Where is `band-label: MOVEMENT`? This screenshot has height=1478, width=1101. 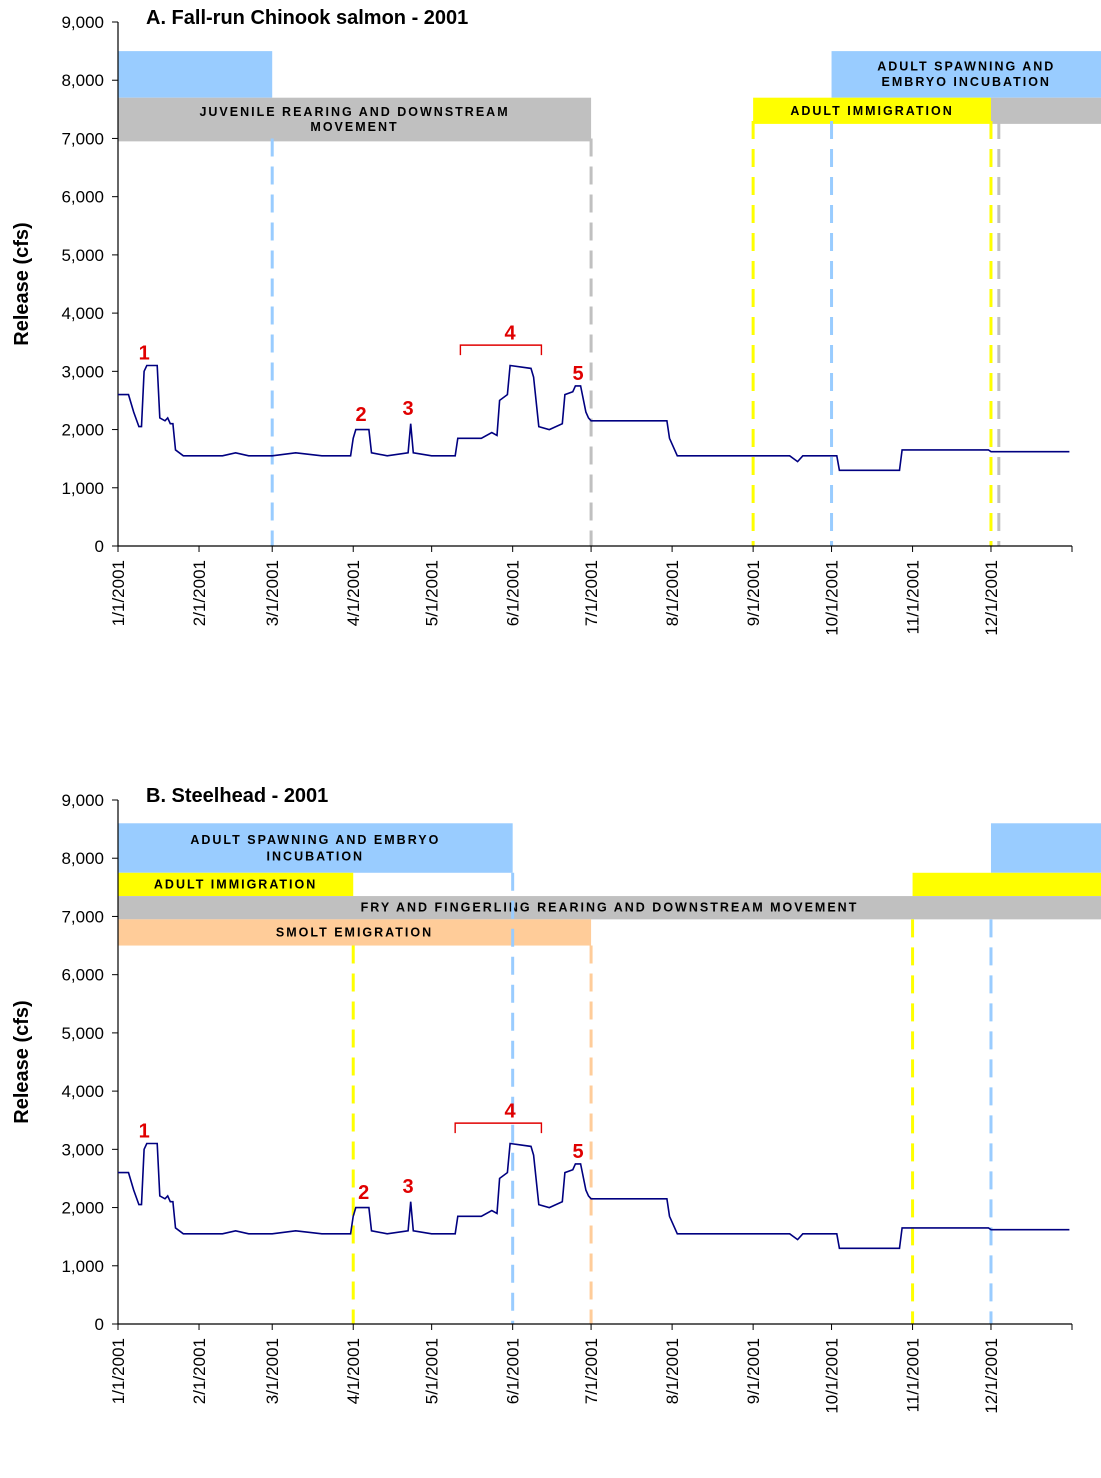 band-label: MOVEMENT is located at coordinates (354, 127).